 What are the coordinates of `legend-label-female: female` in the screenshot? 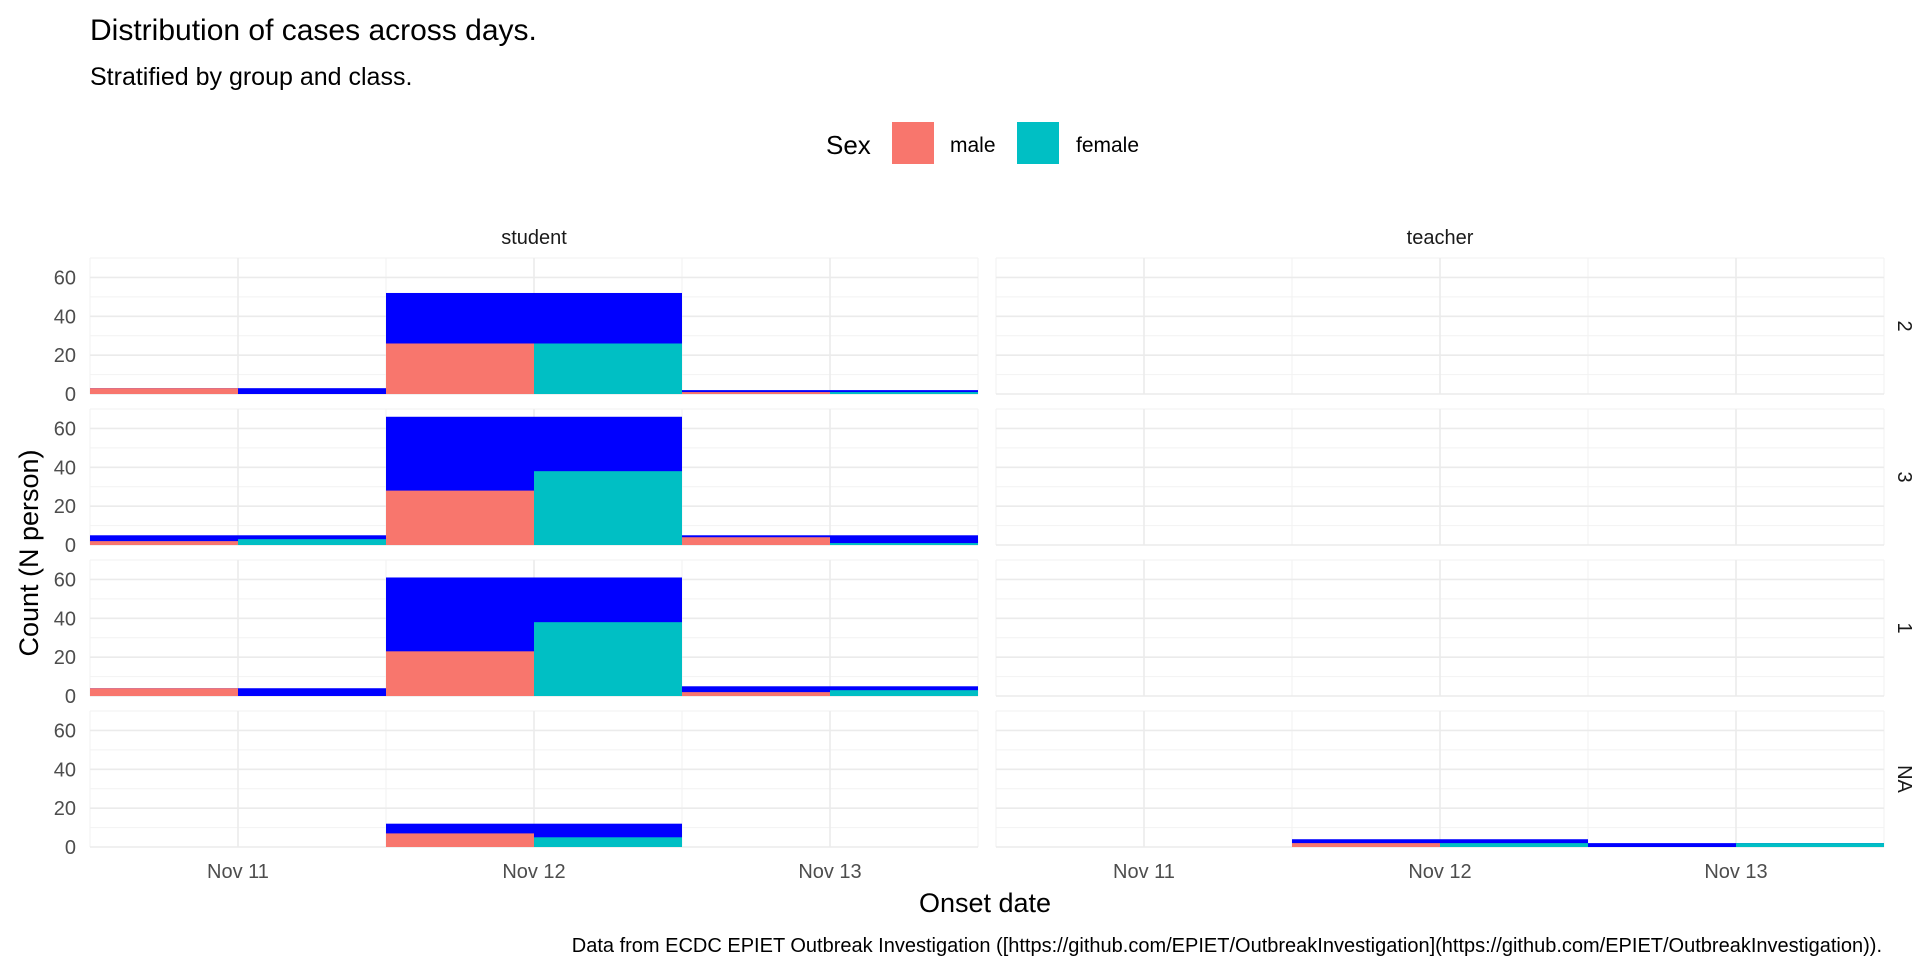 It's located at (1107, 145).